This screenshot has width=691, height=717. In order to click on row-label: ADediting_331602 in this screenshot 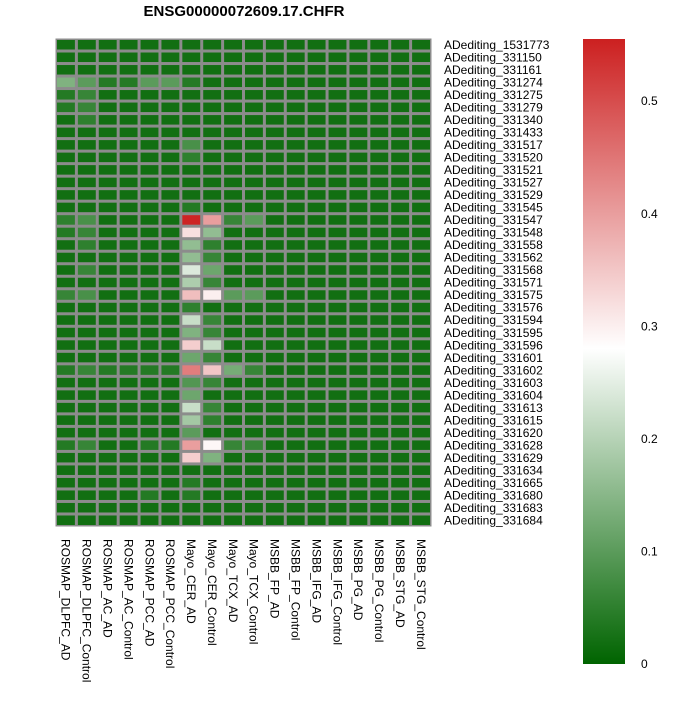, I will do `click(493, 370)`.